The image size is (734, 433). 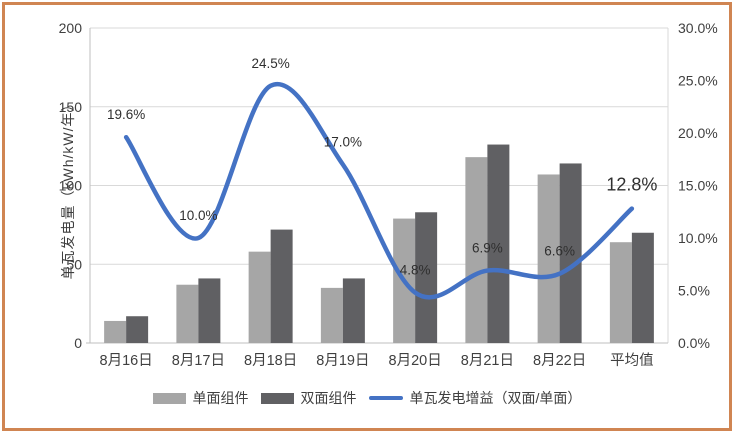 I want to click on legend-label-gain-line: 单瓦发电增益（双面/单面）, so click(x=495, y=398).